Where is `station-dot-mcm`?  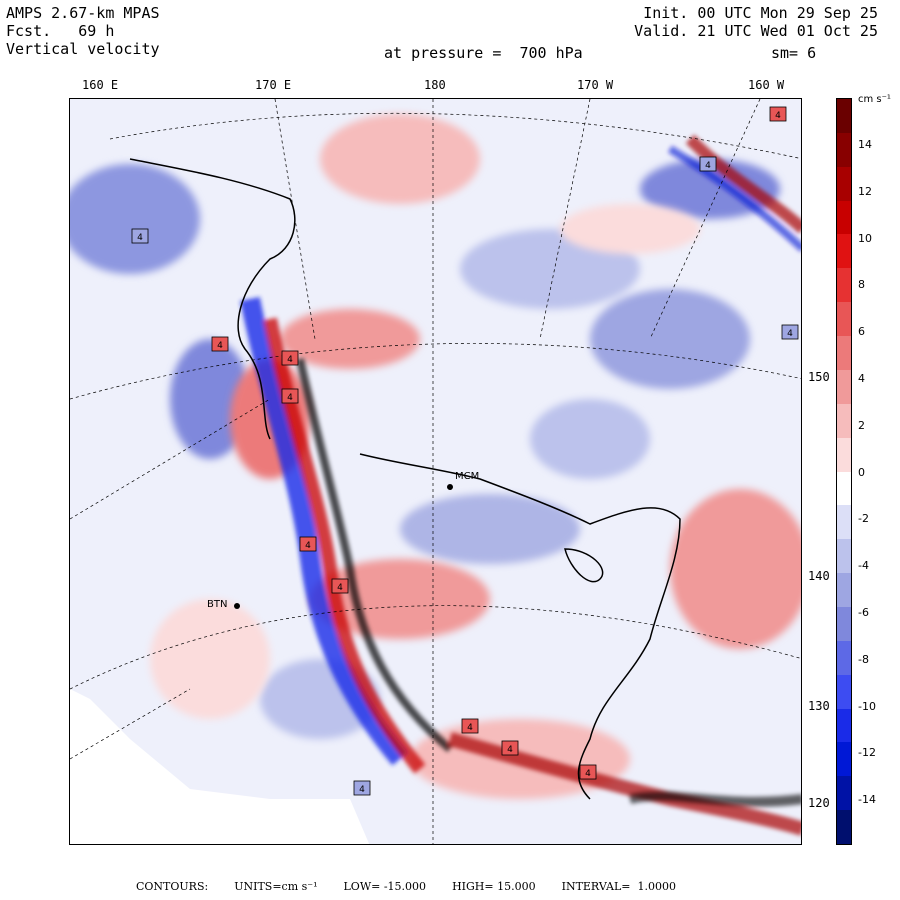 station-dot-mcm is located at coordinates (450, 487).